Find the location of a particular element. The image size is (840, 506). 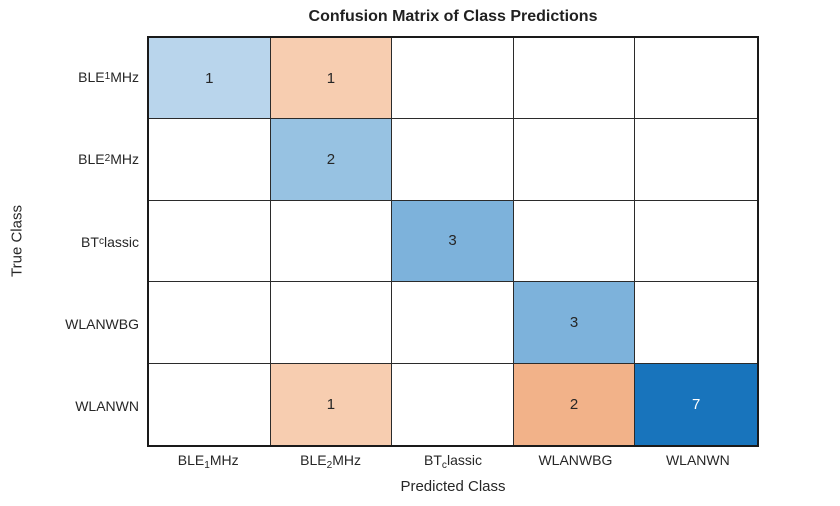

matrix-cell-r4-c3: 2 is located at coordinates (574, 404).